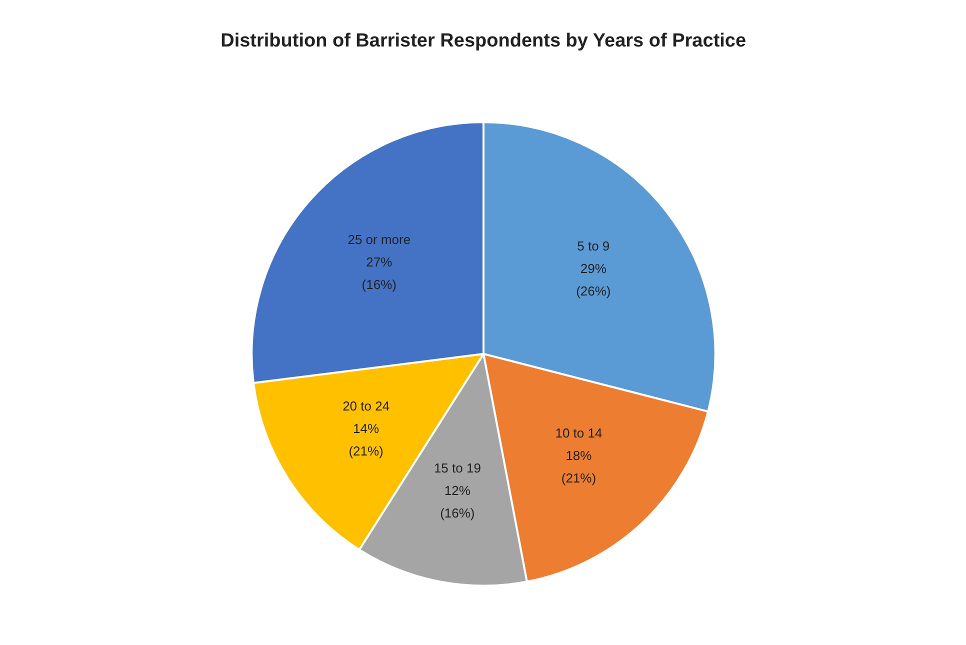  I want to click on slice-label: 20 to 24, so click(366, 406).